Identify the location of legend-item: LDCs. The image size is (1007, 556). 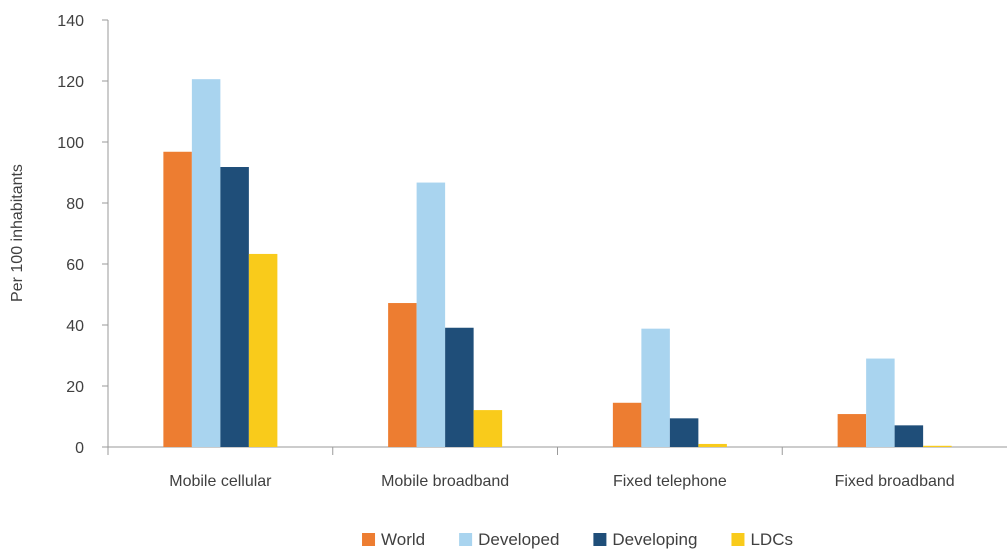
(762, 539).